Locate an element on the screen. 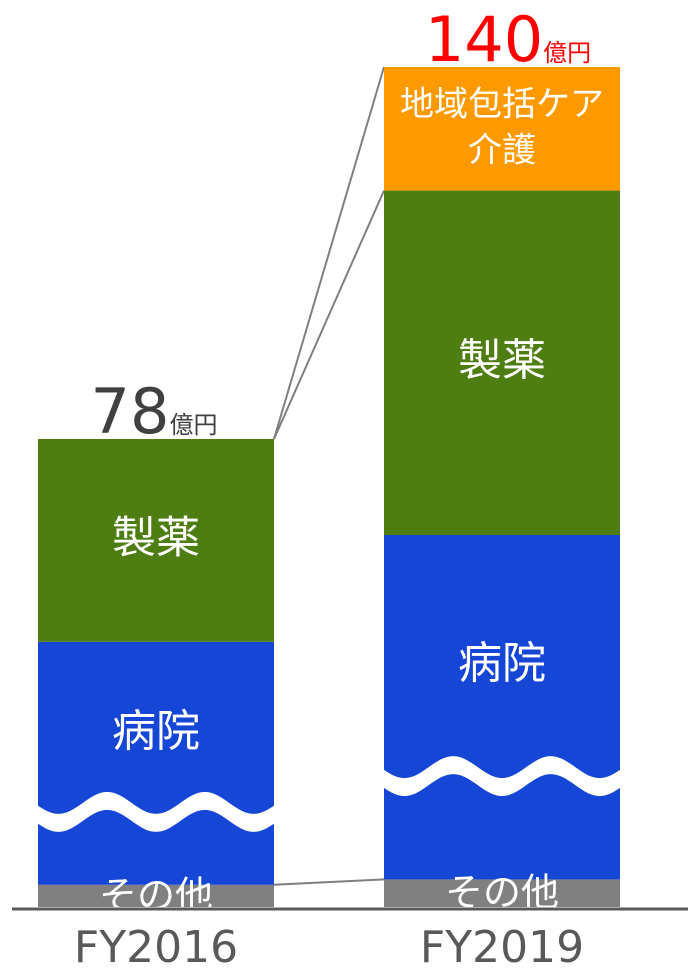  segment-label: 地域包括ケア is located at coordinates (502, 104).